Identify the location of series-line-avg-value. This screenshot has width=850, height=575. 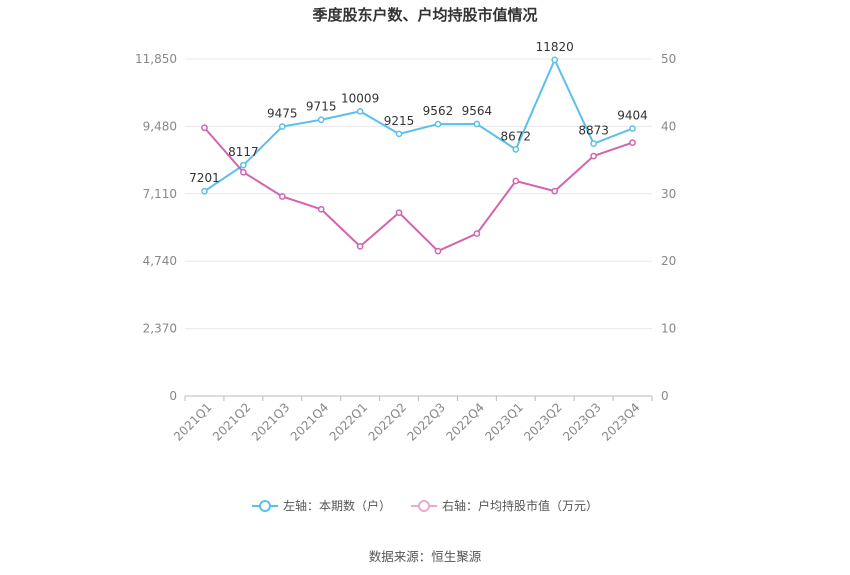
(418, 190).